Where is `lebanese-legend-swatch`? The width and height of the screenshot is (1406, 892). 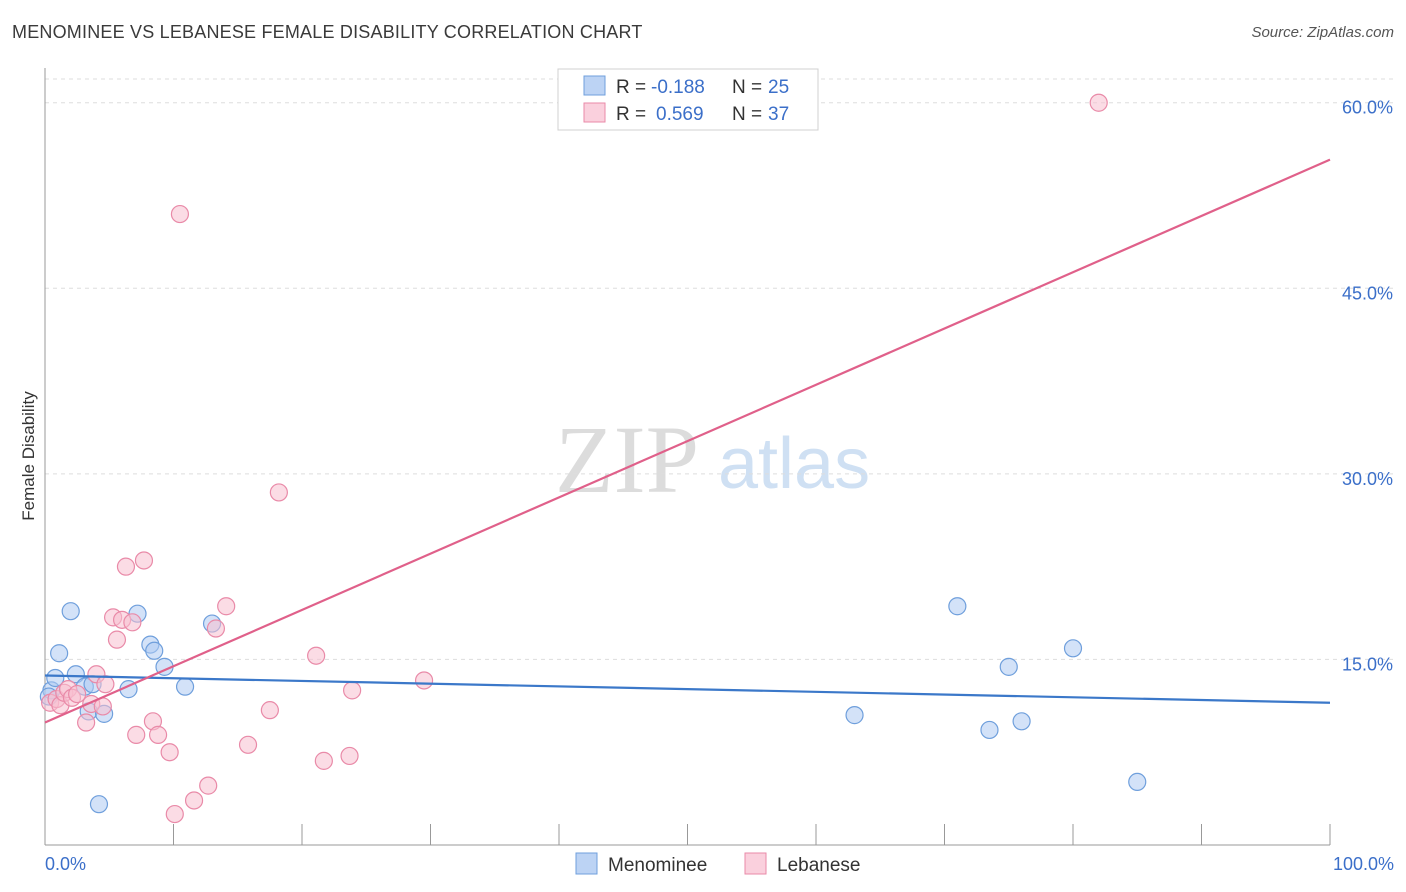
lebanese-legend-swatch is located at coordinates (594, 112).